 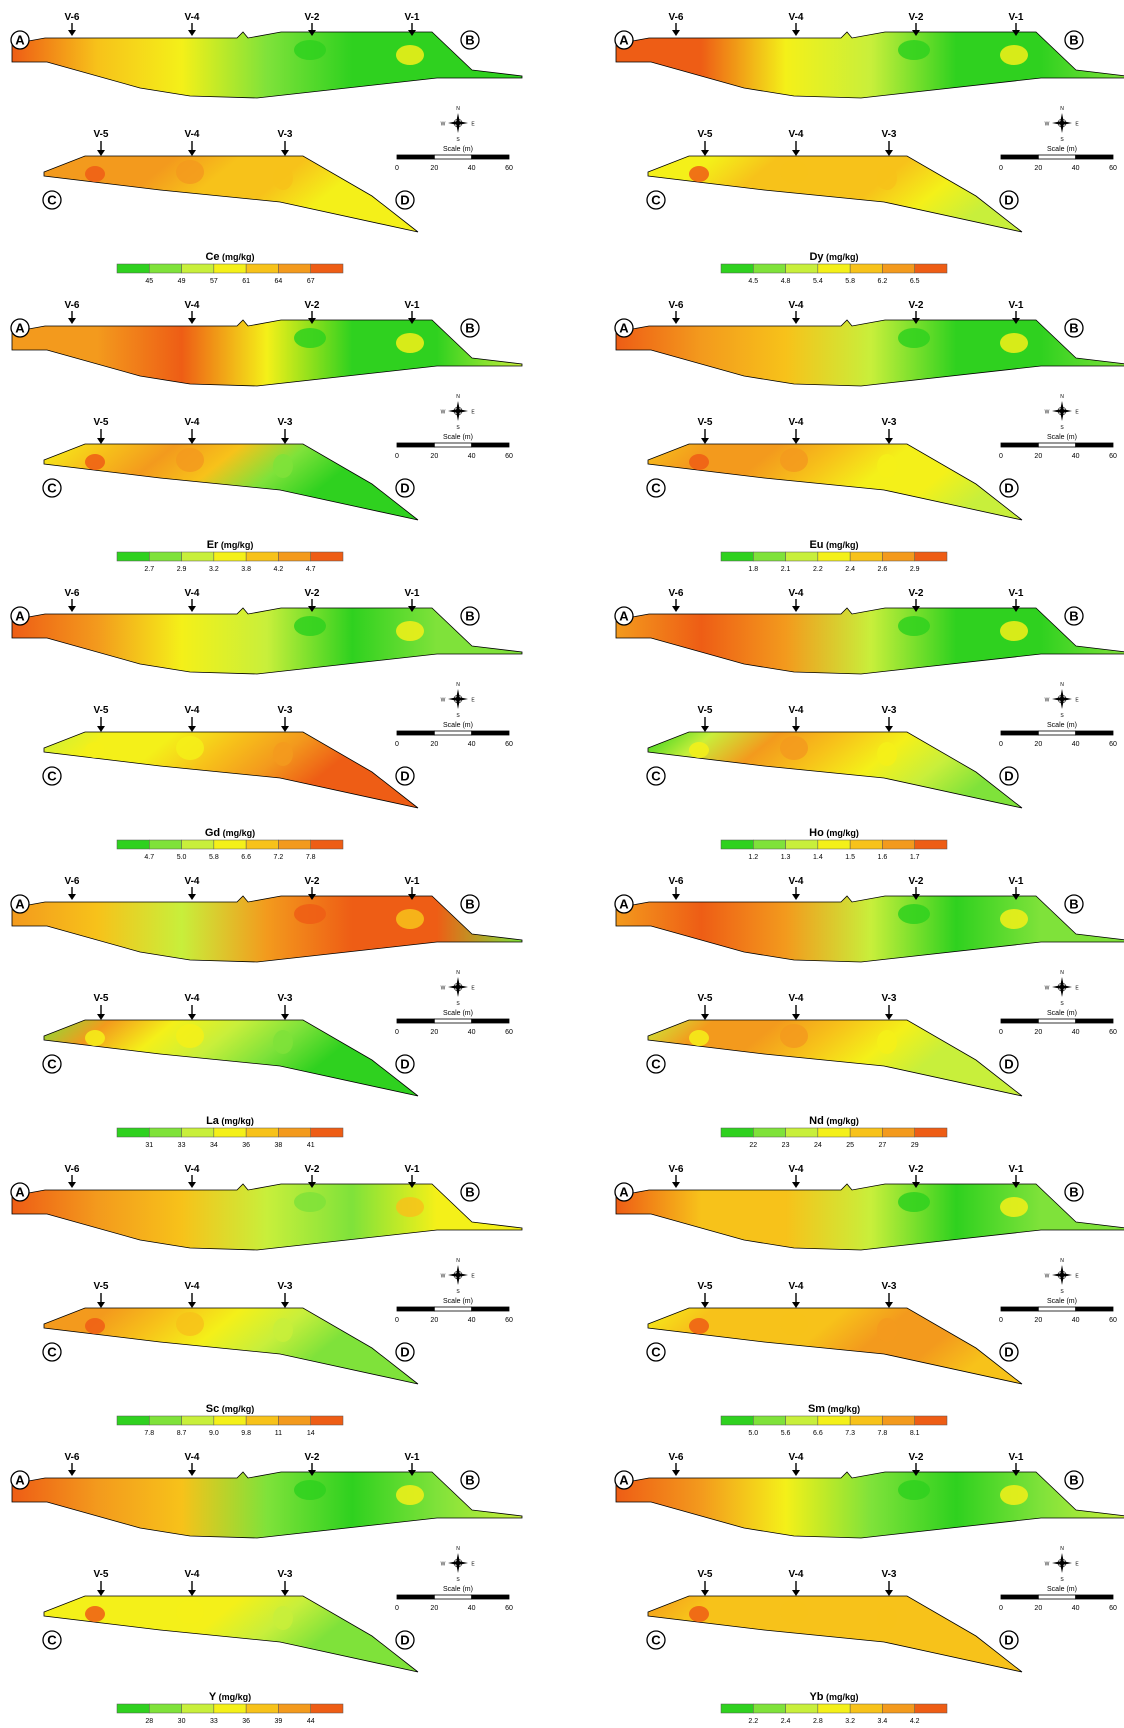 I want to click on corner-label-d: D, so click(x=405, y=200).